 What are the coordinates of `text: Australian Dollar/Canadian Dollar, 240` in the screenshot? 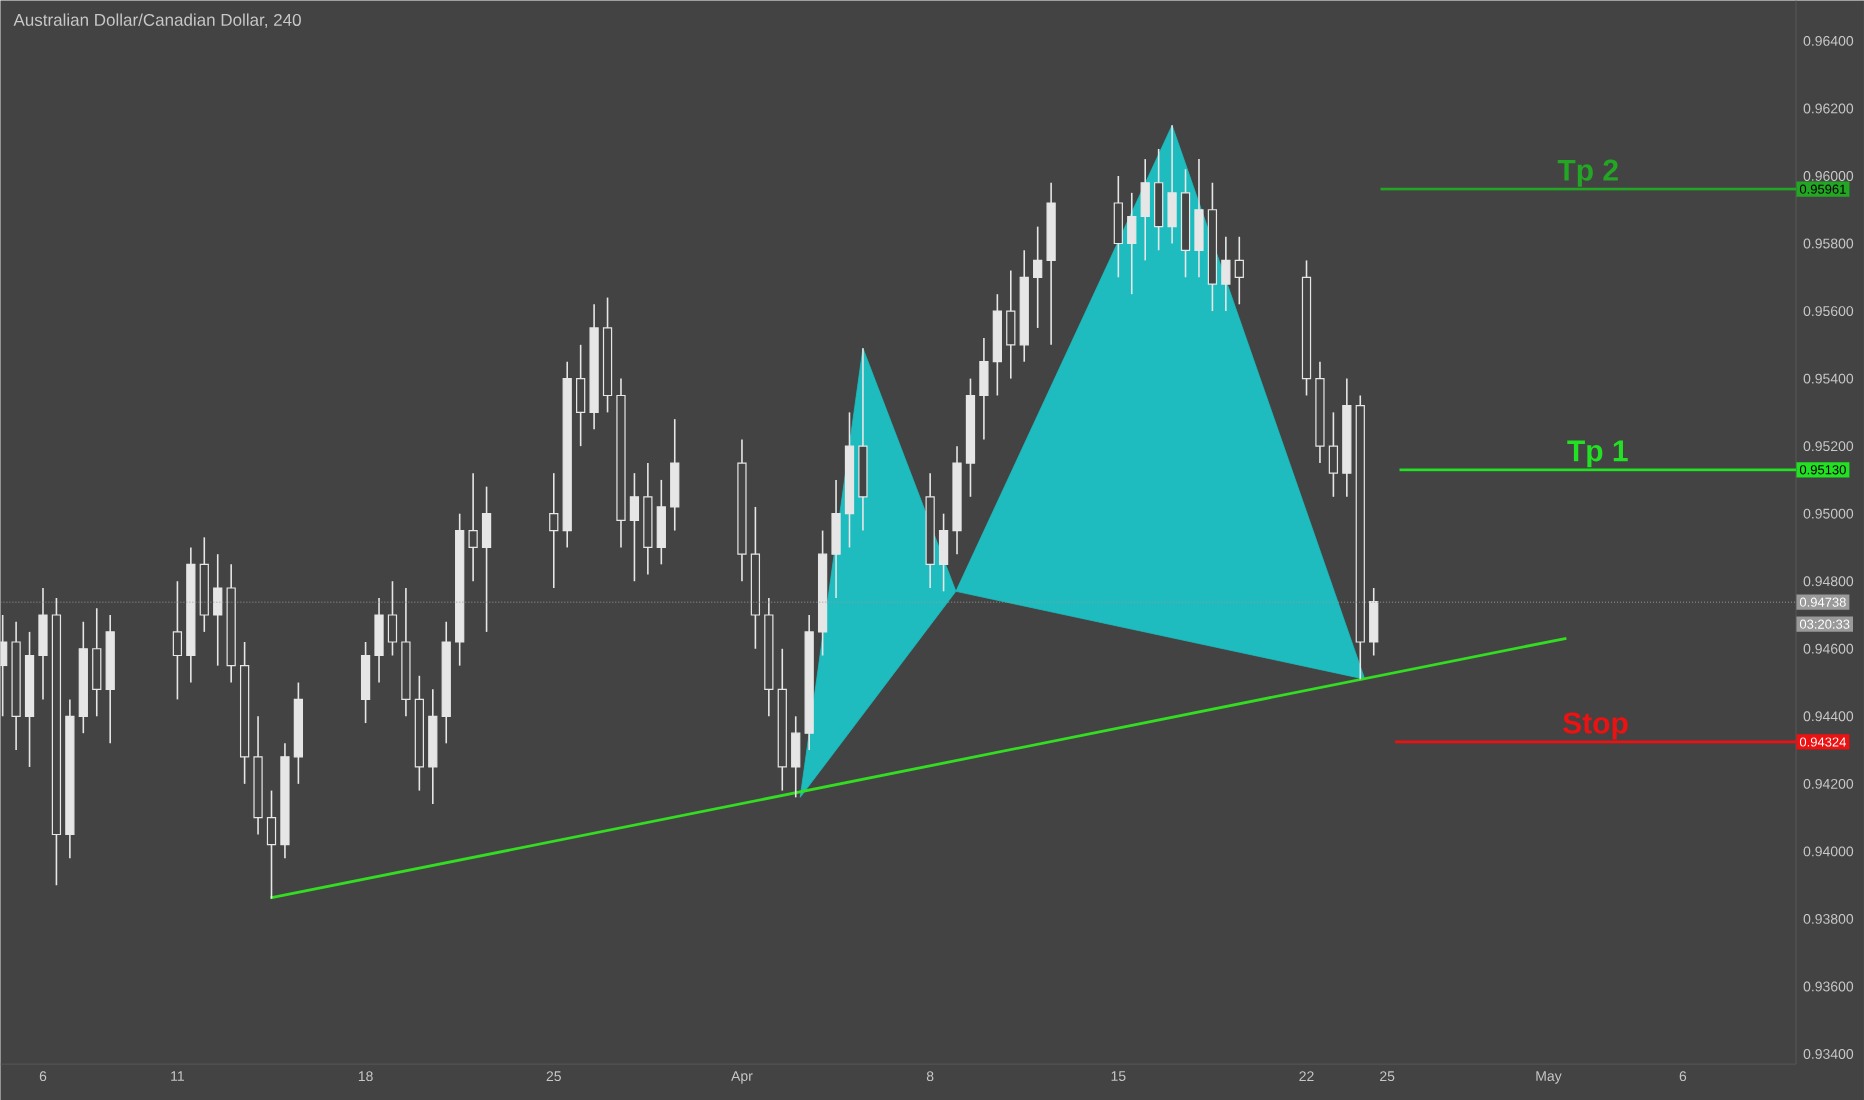 It's located at (157, 20).